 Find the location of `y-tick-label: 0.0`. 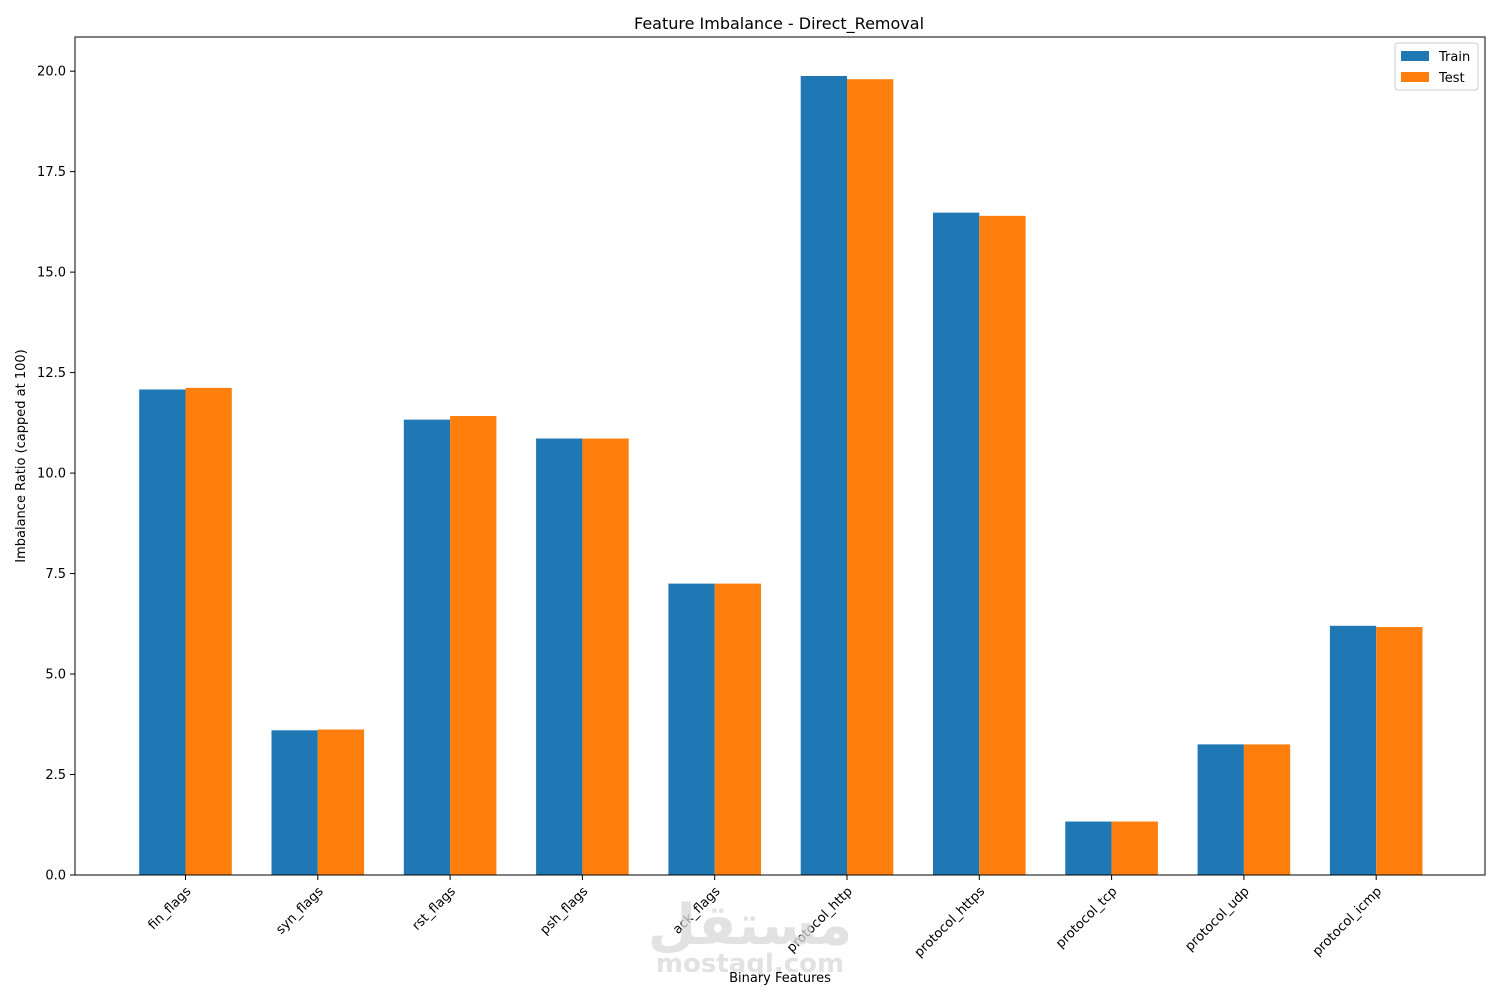

y-tick-label: 0.0 is located at coordinates (55, 876).